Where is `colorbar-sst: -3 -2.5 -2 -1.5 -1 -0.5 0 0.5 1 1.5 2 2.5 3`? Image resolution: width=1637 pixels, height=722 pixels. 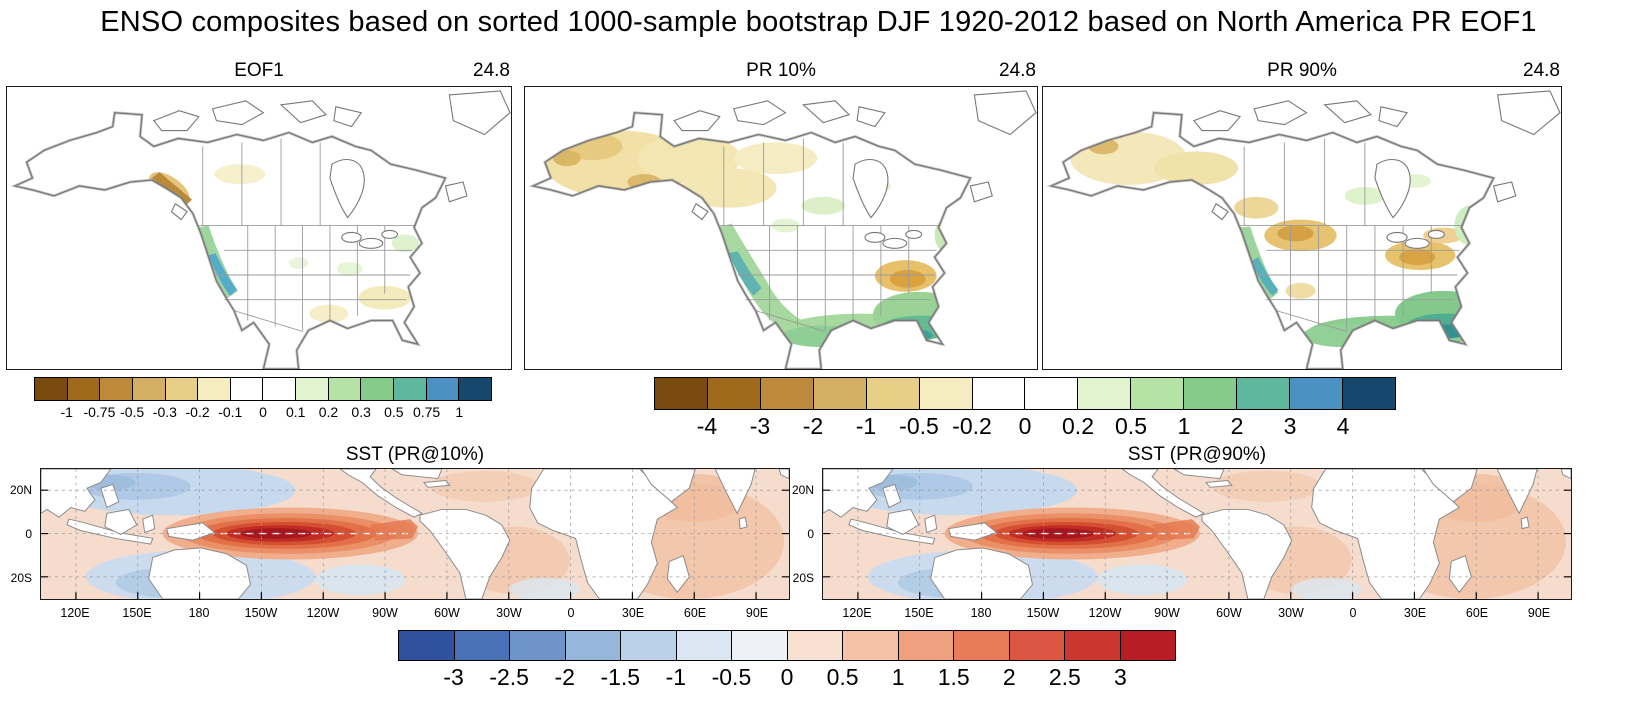
colorbar-sst: -3 -2.5 -2 -1.5 -1 -0.5 0 0.5 1 1.5 2 2.5 3 is located at coordinates (787, 660).